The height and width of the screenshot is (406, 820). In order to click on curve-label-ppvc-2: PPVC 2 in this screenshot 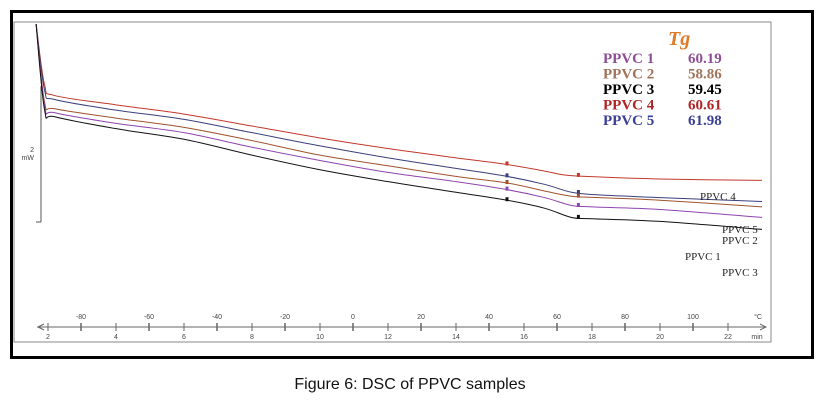, I will do `click(740, 241)`.